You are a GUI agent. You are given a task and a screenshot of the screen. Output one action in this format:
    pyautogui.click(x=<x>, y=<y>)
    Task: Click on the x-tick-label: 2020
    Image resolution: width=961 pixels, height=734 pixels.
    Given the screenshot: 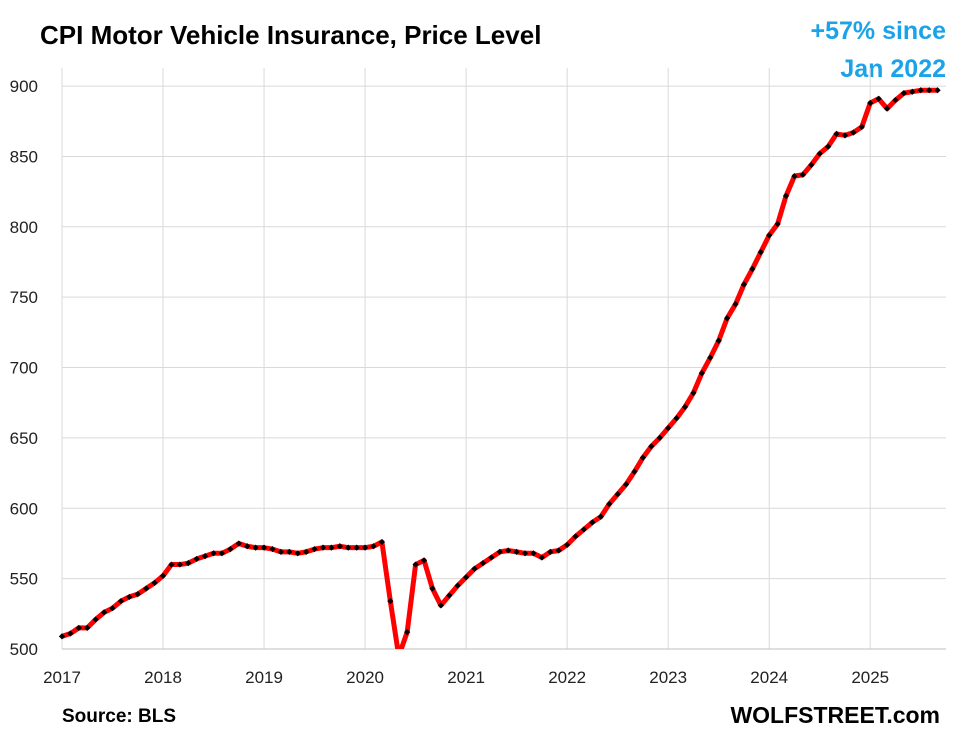 What is the action you would take?
    pyautogui.click(x=365, y=677)
    